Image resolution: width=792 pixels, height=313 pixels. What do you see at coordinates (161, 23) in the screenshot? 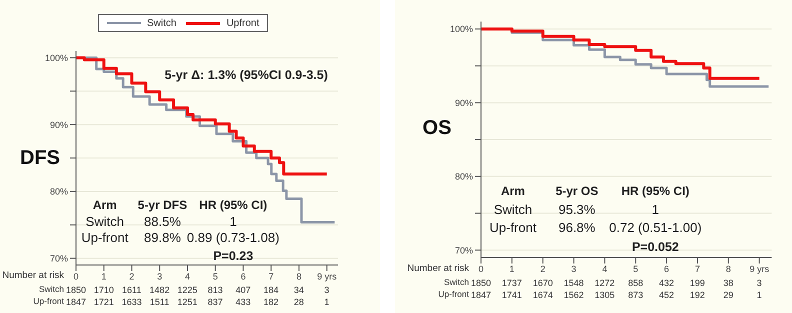
I see `legend-label: Switch` at bounding box center [161, 23].